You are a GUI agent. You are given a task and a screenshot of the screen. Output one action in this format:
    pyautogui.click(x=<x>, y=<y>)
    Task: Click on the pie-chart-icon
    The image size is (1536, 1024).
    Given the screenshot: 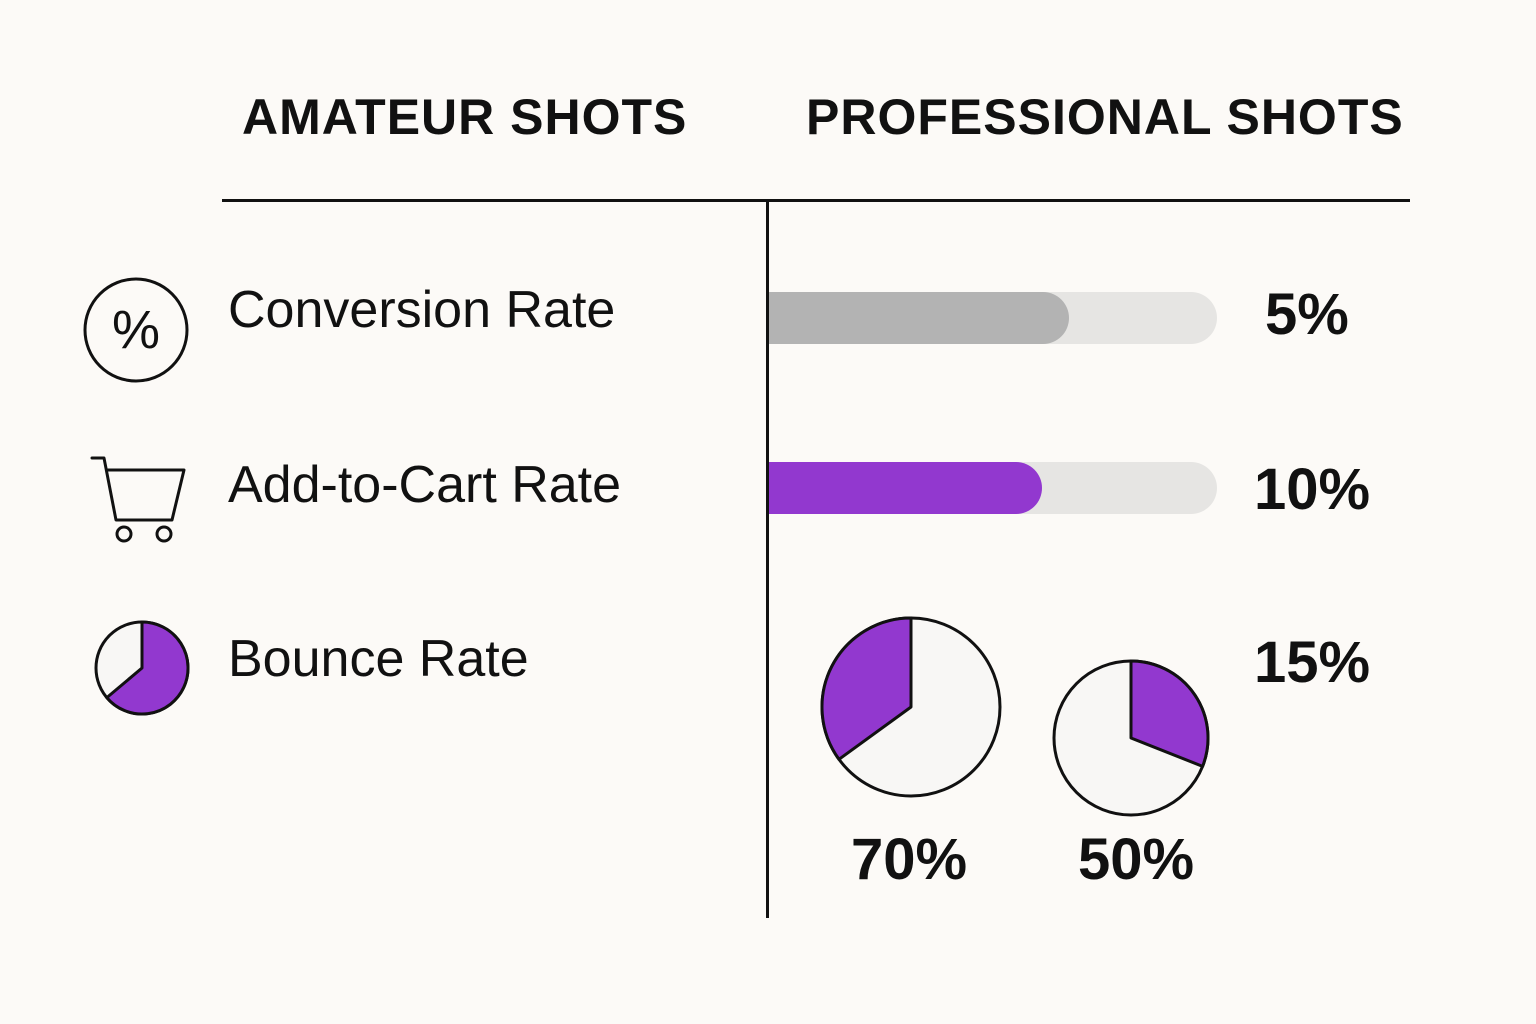 What is the action you would take?
    pyautogui.click(x=142, y=668)
    